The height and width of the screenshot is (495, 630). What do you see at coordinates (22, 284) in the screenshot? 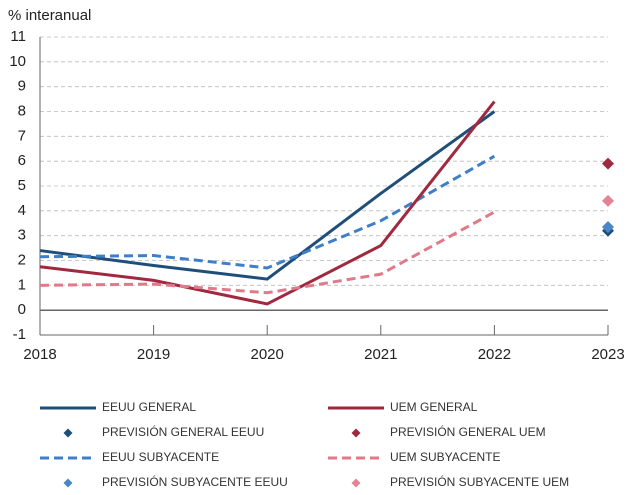
I see `y-tick-label: 1` at bounding box center [22, 284].